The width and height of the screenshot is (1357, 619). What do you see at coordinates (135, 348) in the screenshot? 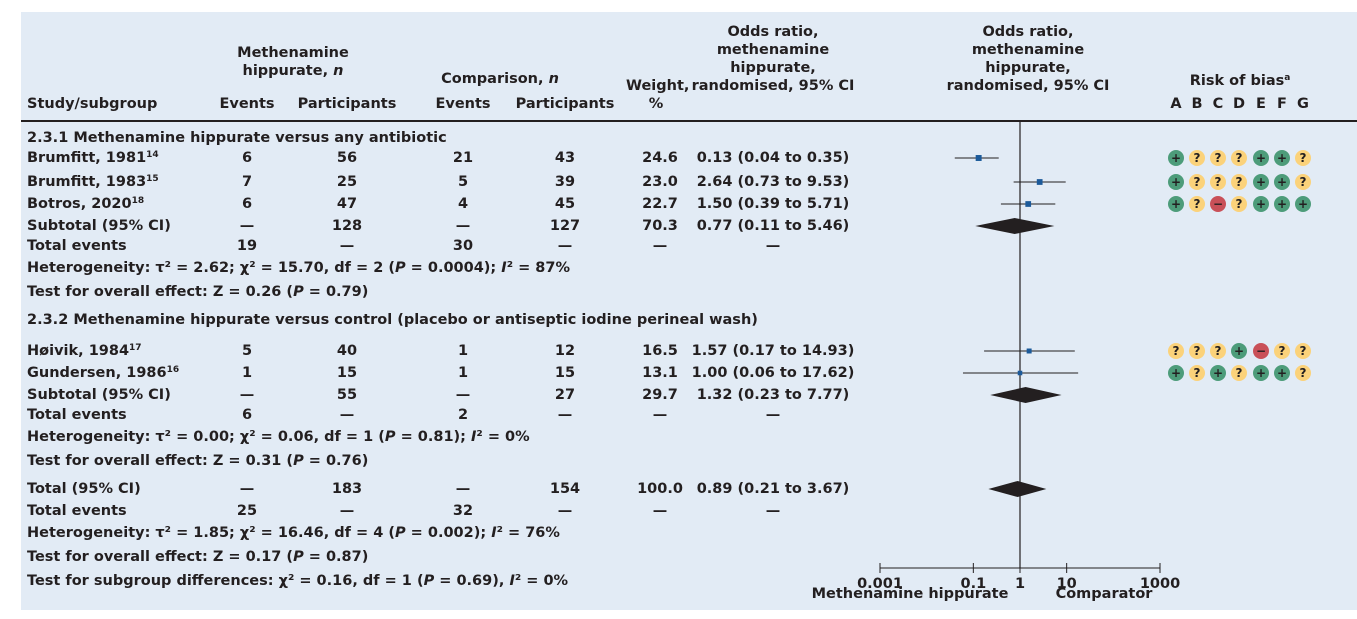
I see `reference-superscript: 17` at bounding box center [135, 348].